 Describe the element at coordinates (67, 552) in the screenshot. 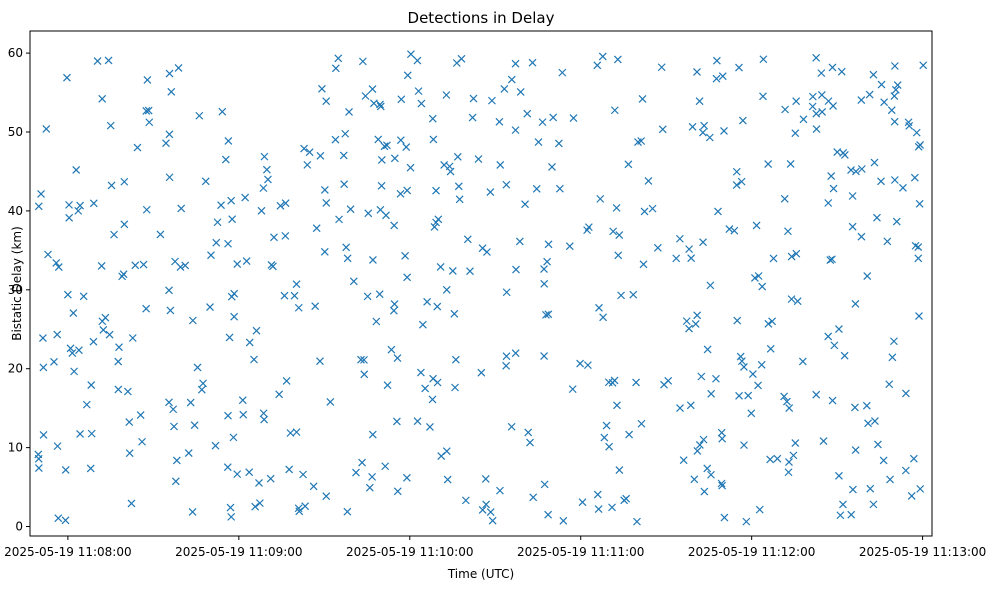

I see `x-tick-label: 2025-05-19 11:08:00` at that location.